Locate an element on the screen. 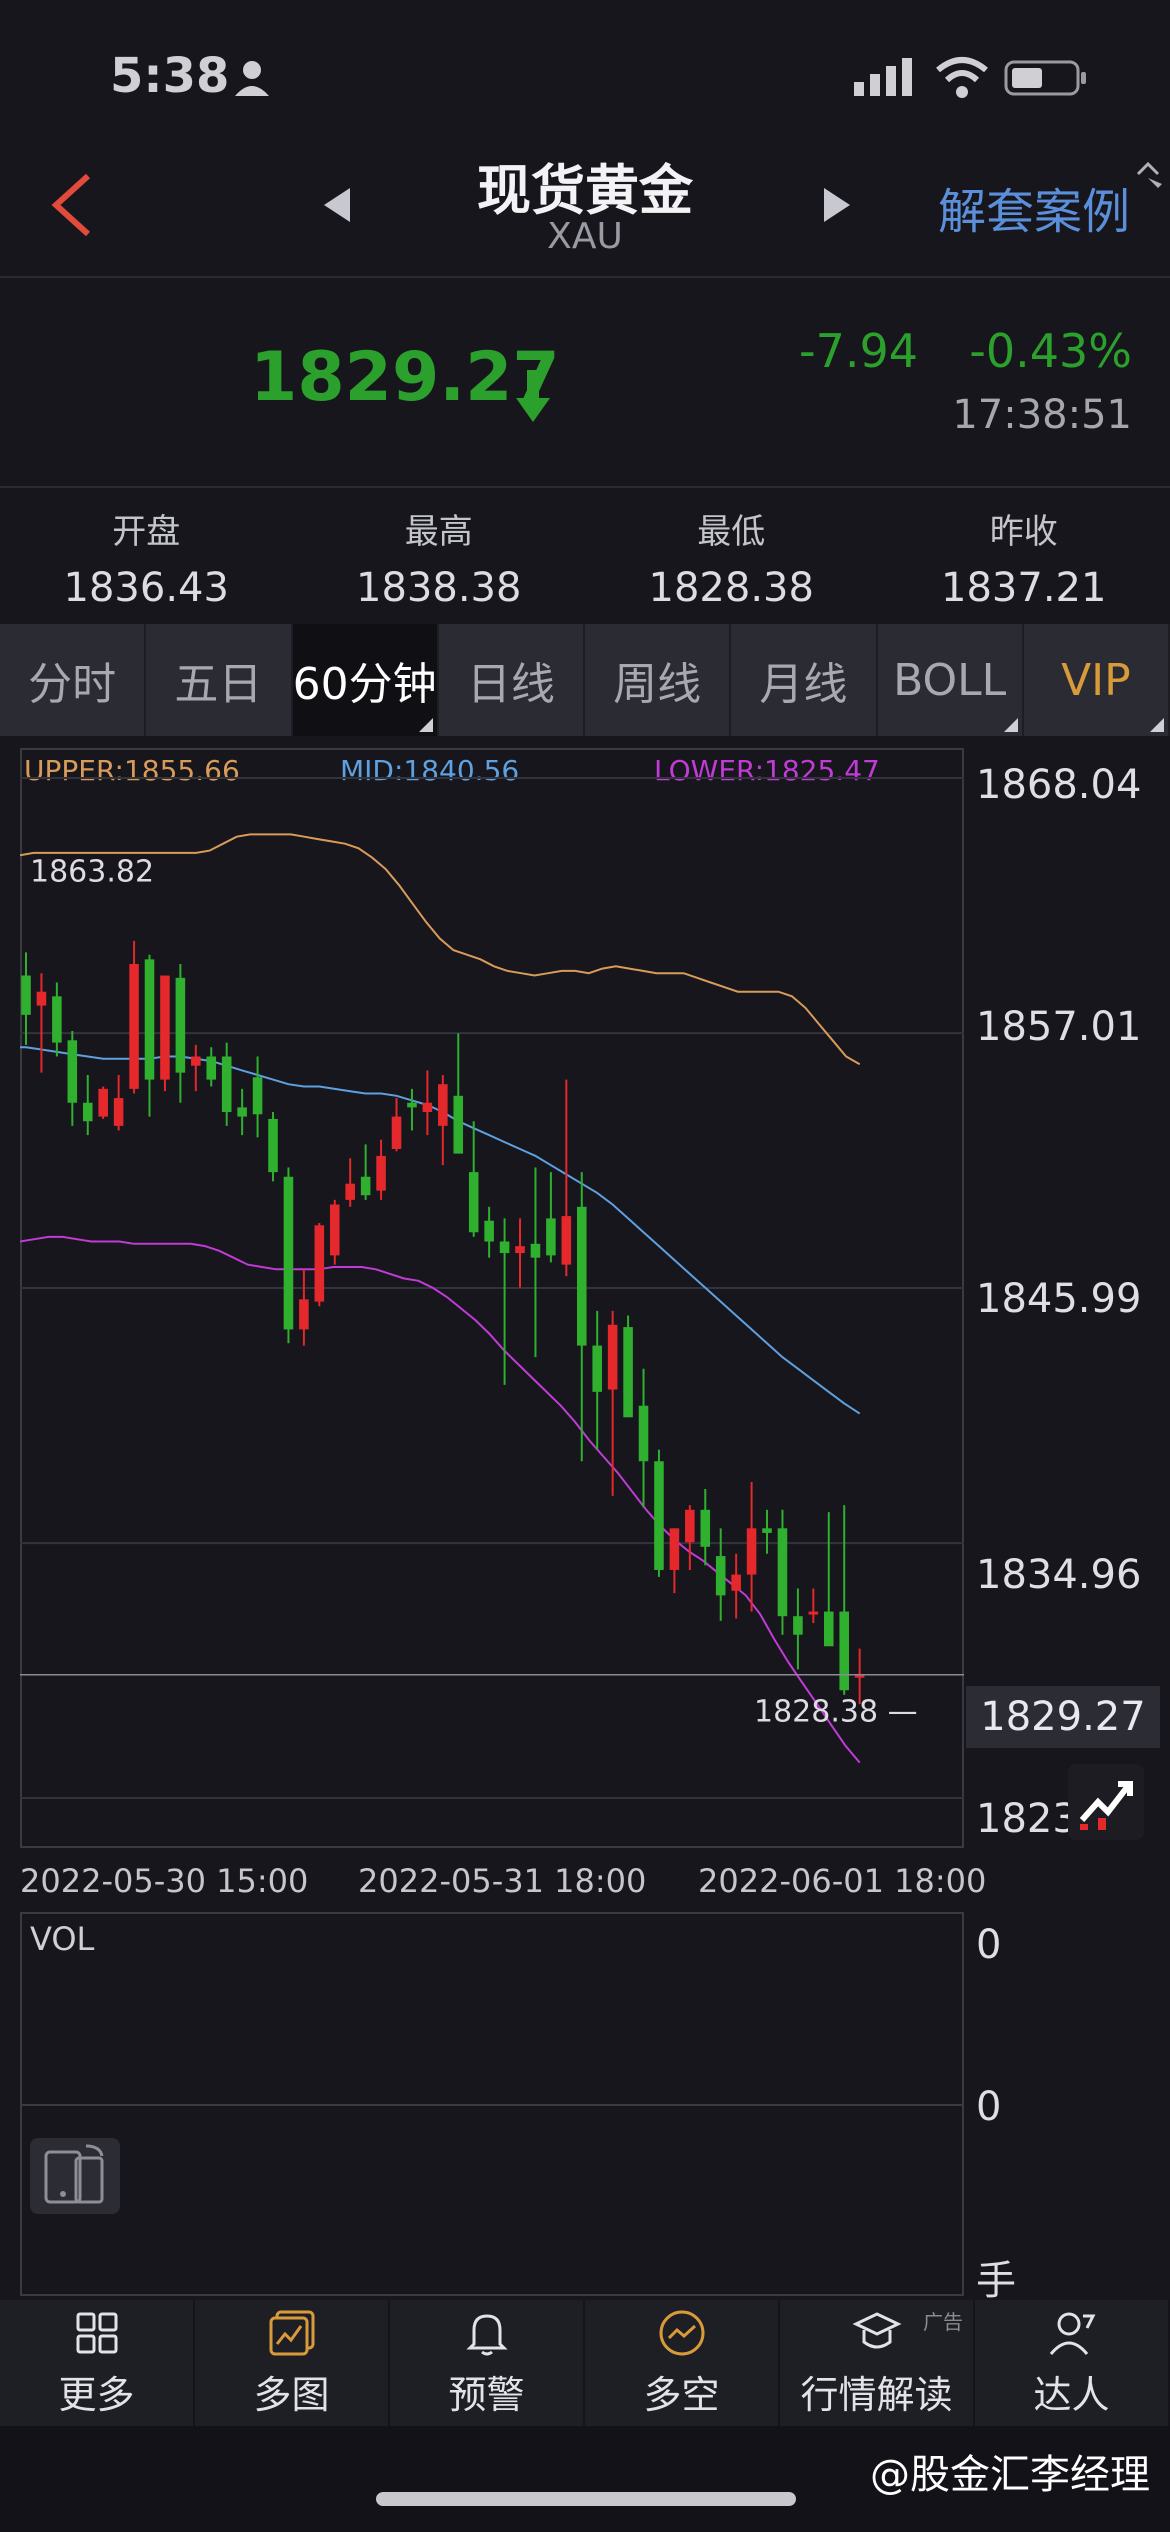  nav-label: 多图 is located at coordinates (291, 2394).